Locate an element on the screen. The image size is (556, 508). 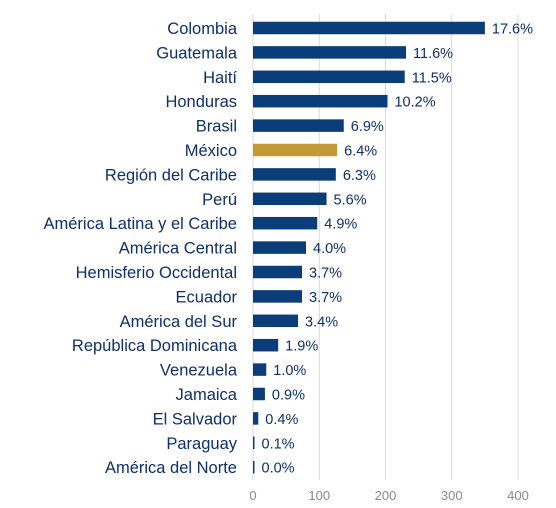
category-label: América Latina y el Caribe is located at coordinates (140, 224).